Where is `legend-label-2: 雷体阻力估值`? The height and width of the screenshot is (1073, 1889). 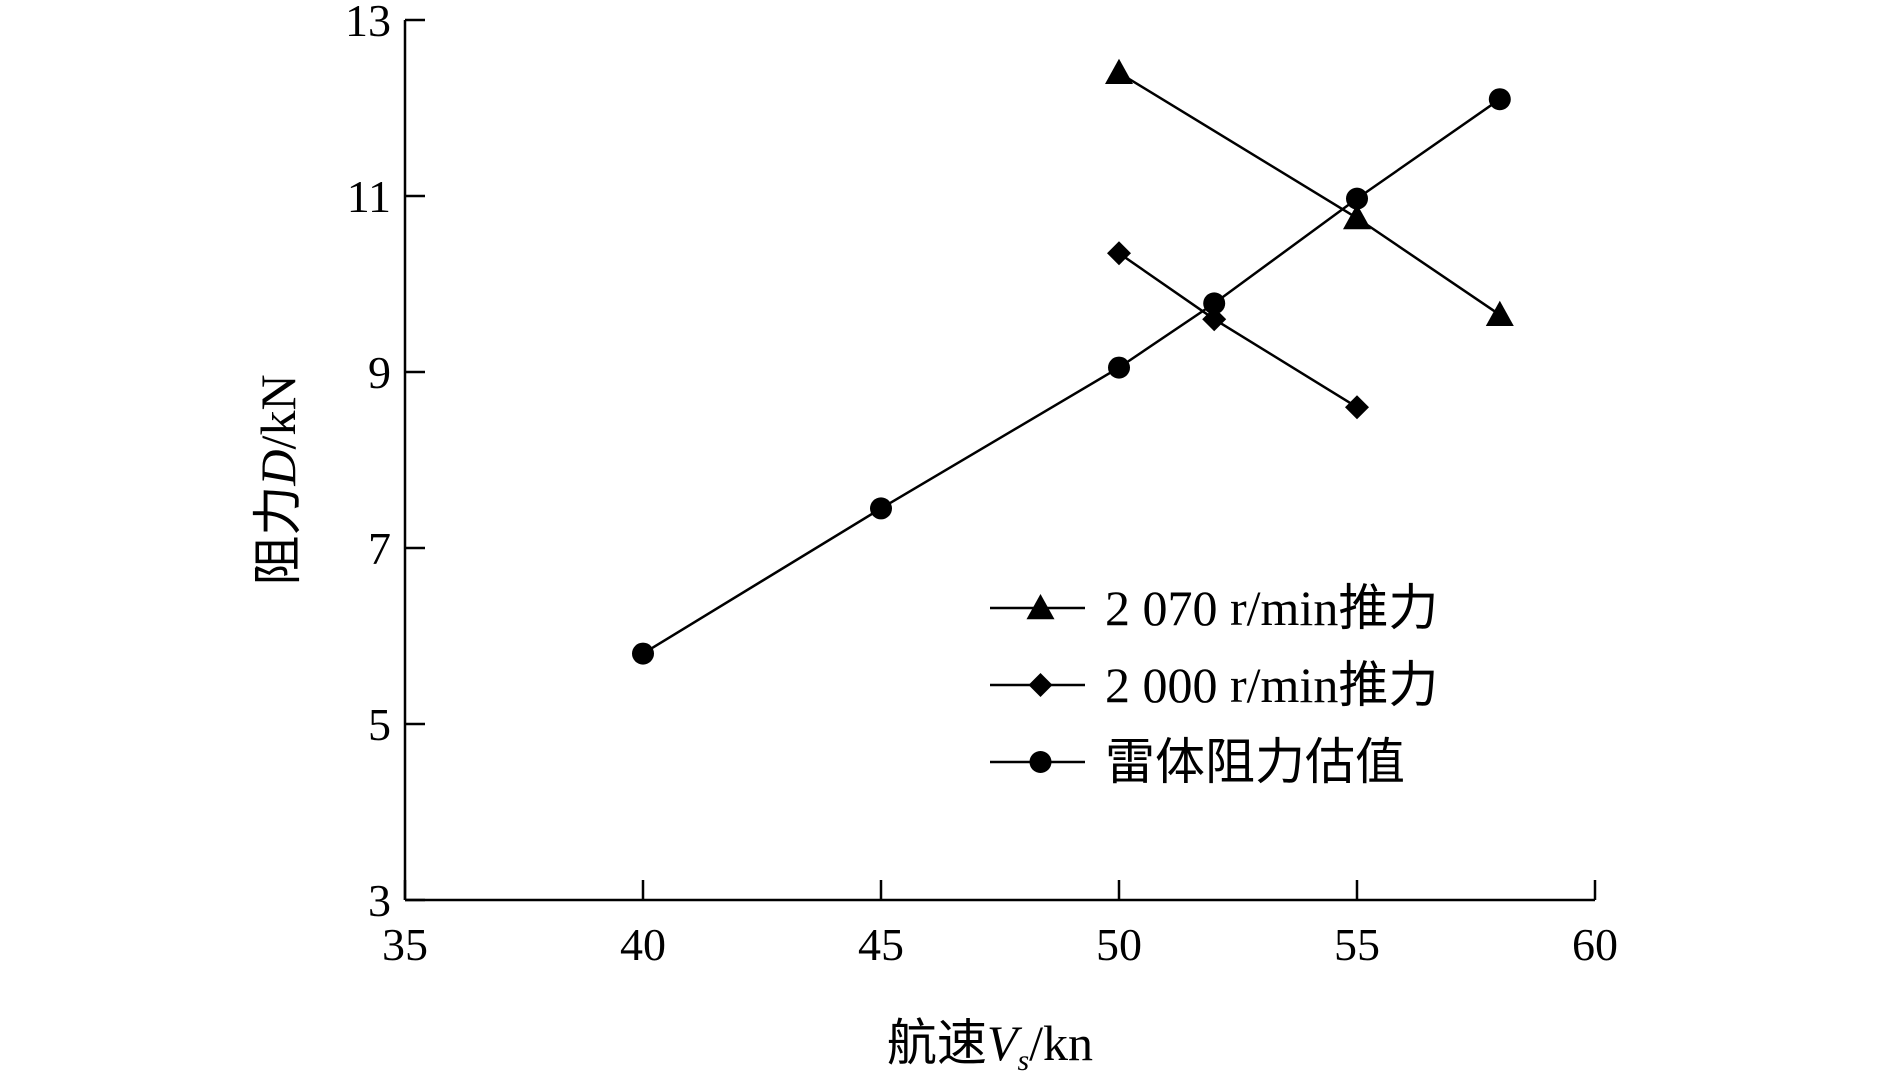 legend-label-2: 雷体阻力估值 is located at coordinates (1255, 762).